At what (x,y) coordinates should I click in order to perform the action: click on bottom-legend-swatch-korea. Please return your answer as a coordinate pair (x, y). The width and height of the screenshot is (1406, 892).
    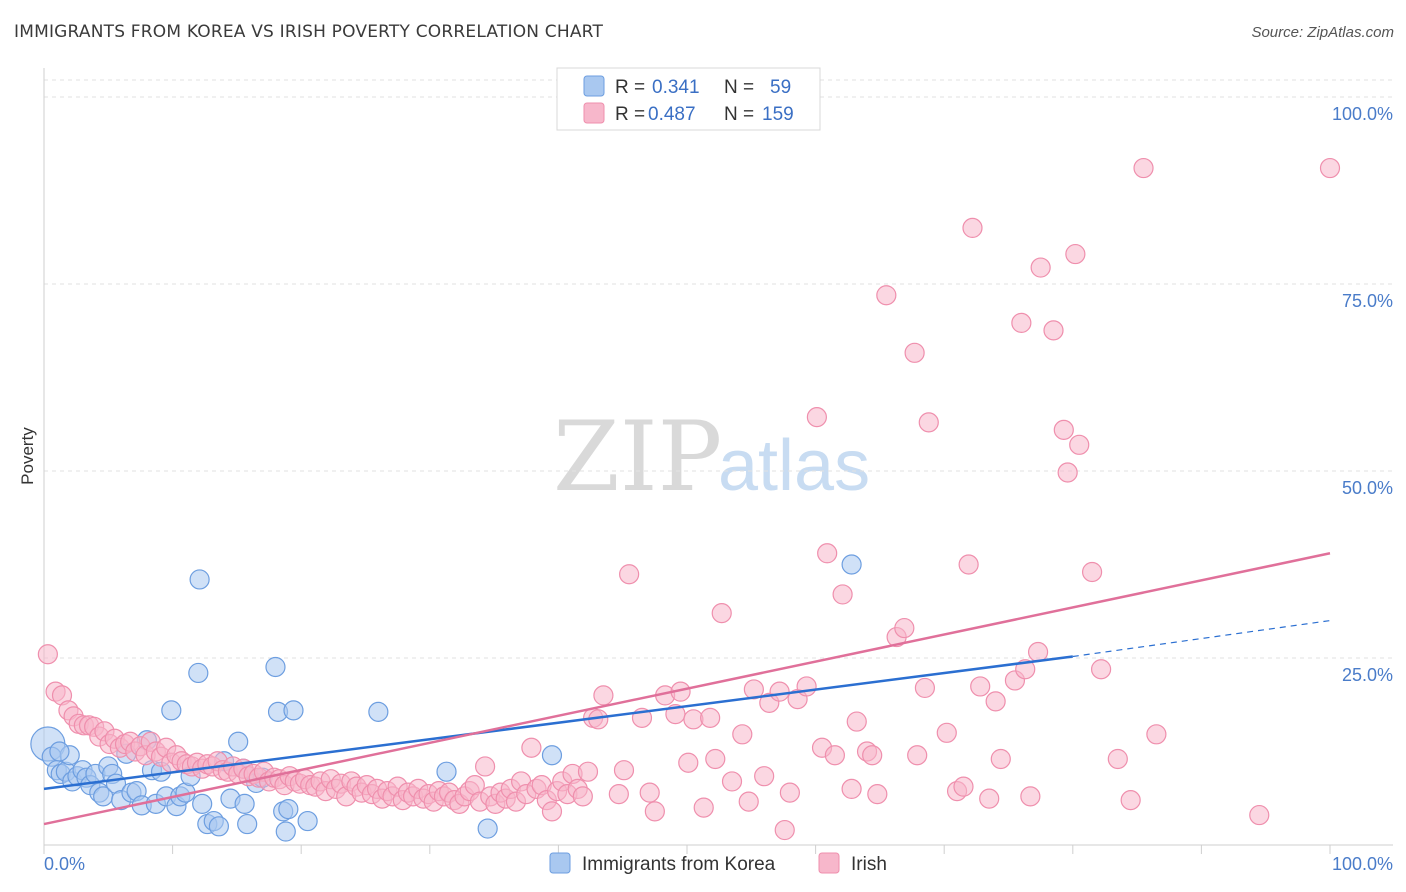
    Looking at the image, I should click on (560, 863).